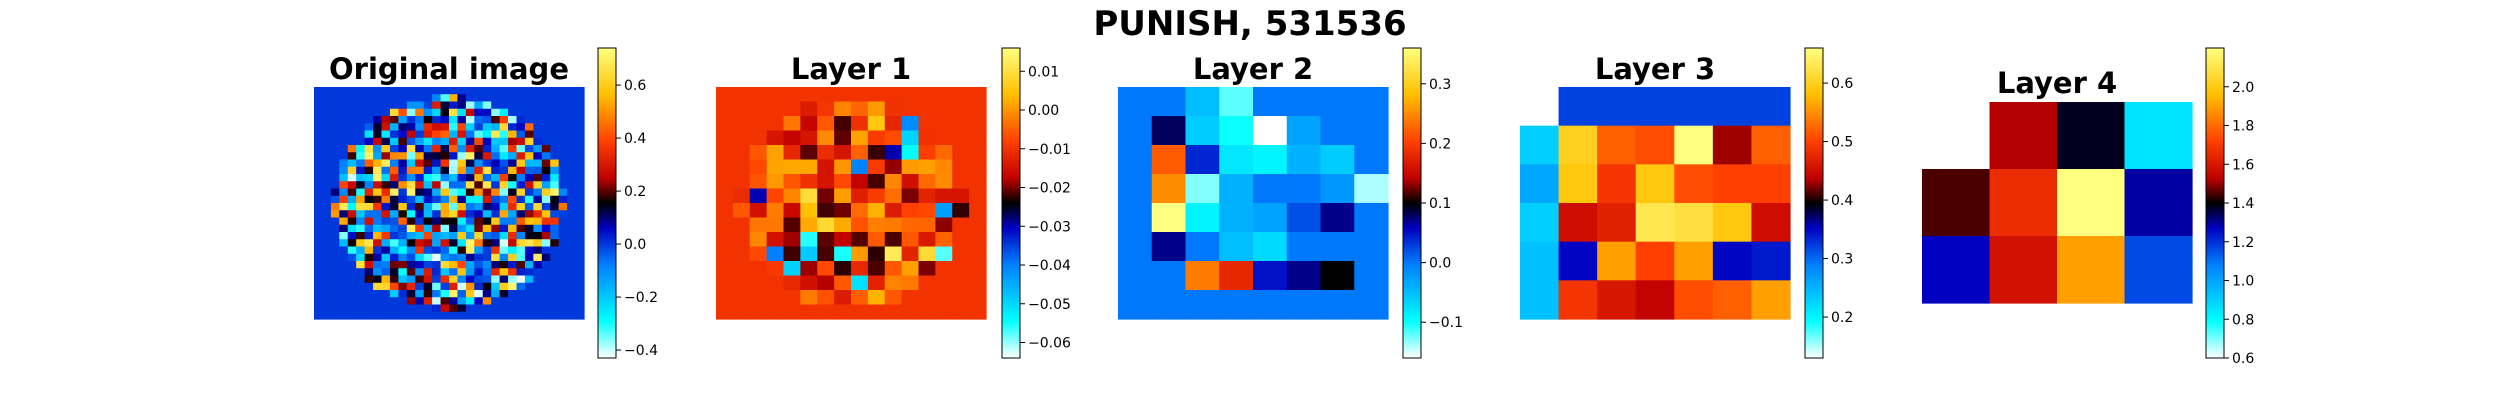  What do you see at coordinates (2243, 165) in the screenshot?
I see `colorbar-tick-label: 1.6` at bounding box center [2243, 165].